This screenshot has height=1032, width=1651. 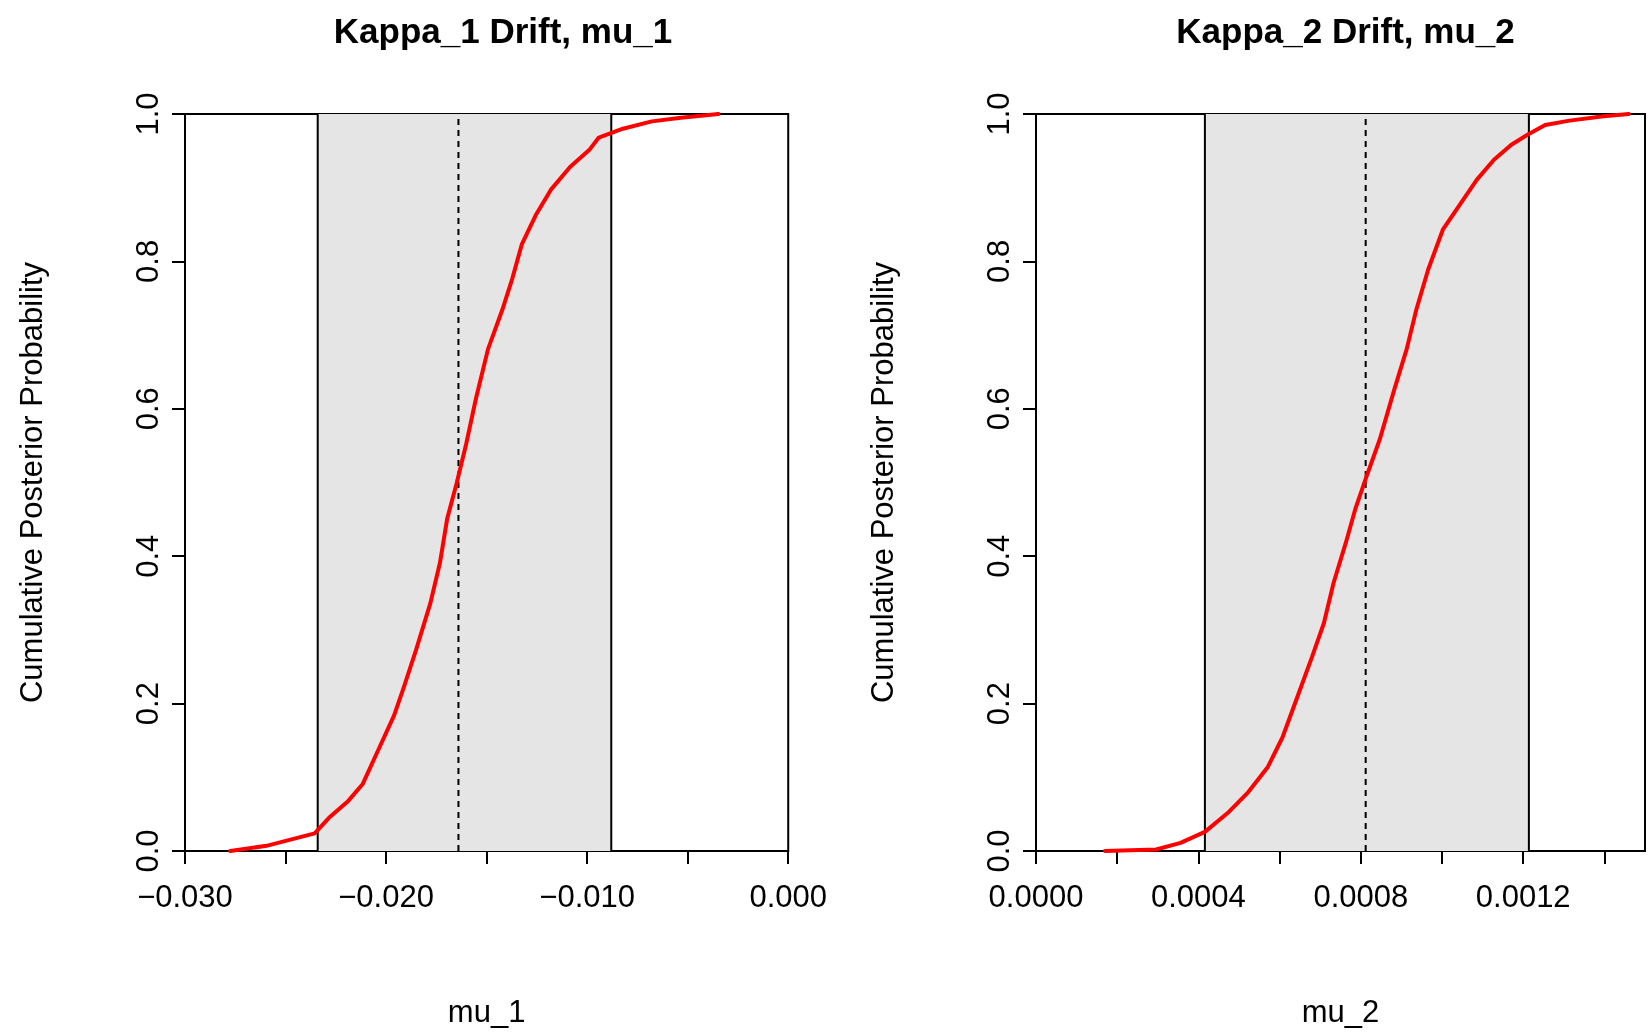 What do you see at coordinates (503, 30) in the screenshot?
I see `chart-title: Kappa_1 Drift, mu_1` at bounding box center [503, 30].